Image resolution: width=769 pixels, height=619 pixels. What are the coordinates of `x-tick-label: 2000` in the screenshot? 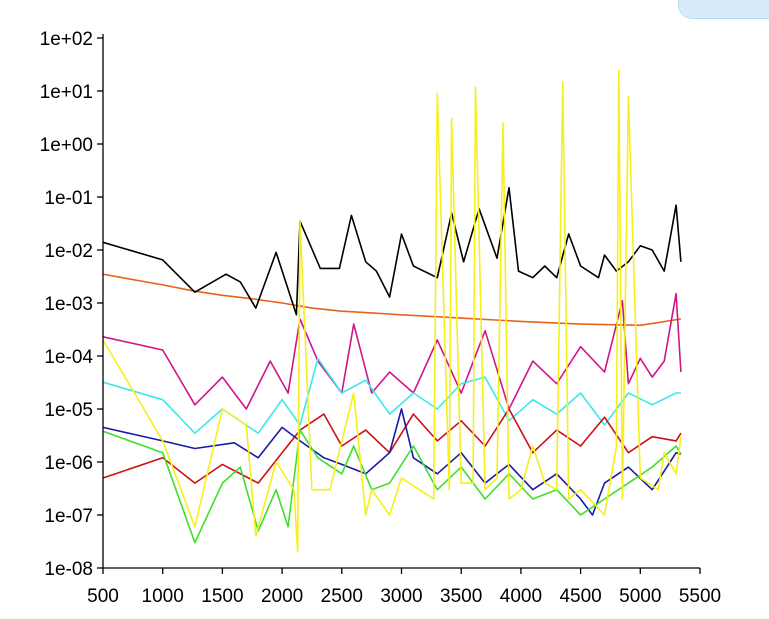 It's located at (282, 596).